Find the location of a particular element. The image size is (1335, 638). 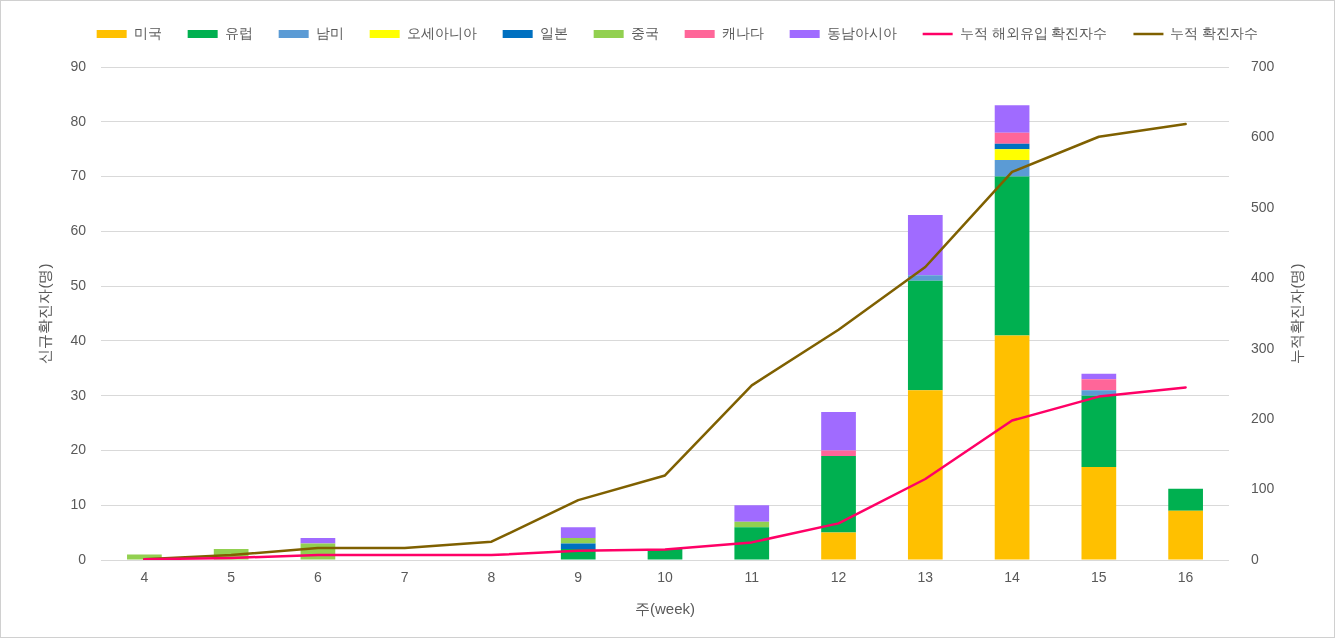

y2-tick-label: 700 is located at coordinates (1263, 65).